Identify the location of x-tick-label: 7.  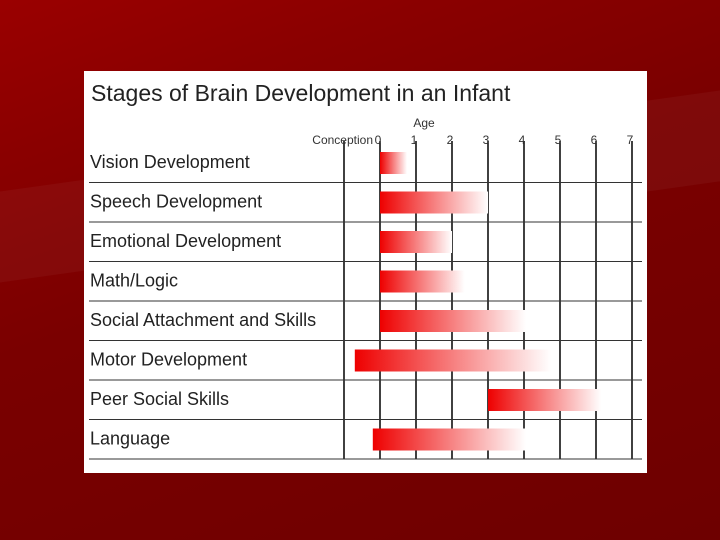
(630, 140).